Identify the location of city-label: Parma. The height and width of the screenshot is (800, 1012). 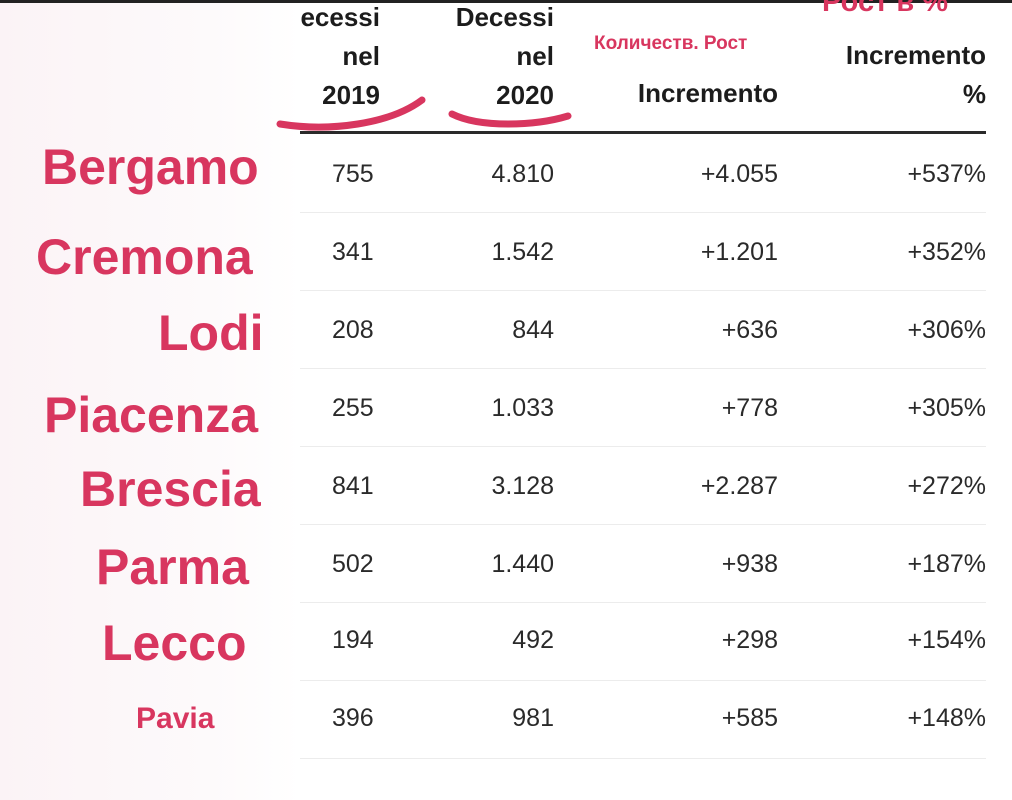
(172, 567).